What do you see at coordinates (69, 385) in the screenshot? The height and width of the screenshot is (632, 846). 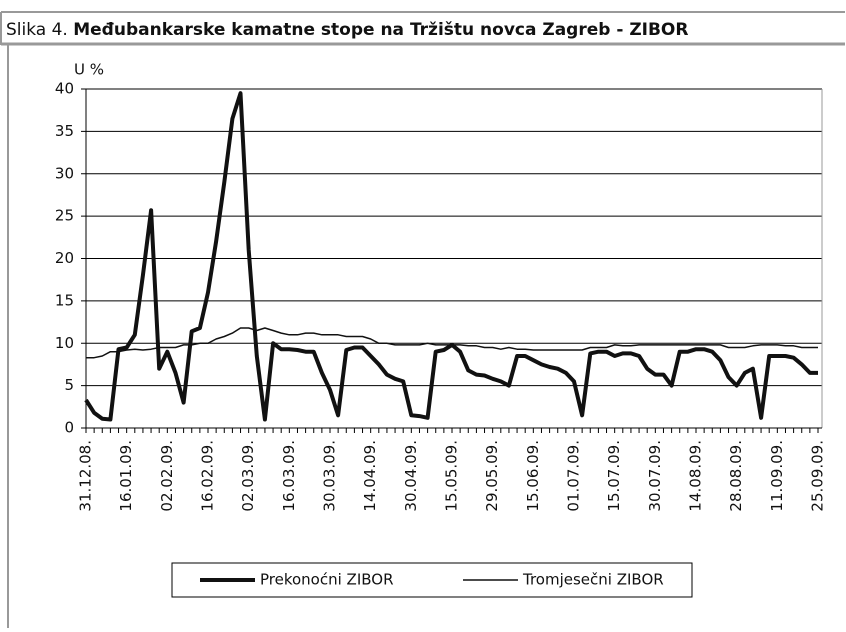 I see `y-tick-label: 5` at bounding box center [69, 385].